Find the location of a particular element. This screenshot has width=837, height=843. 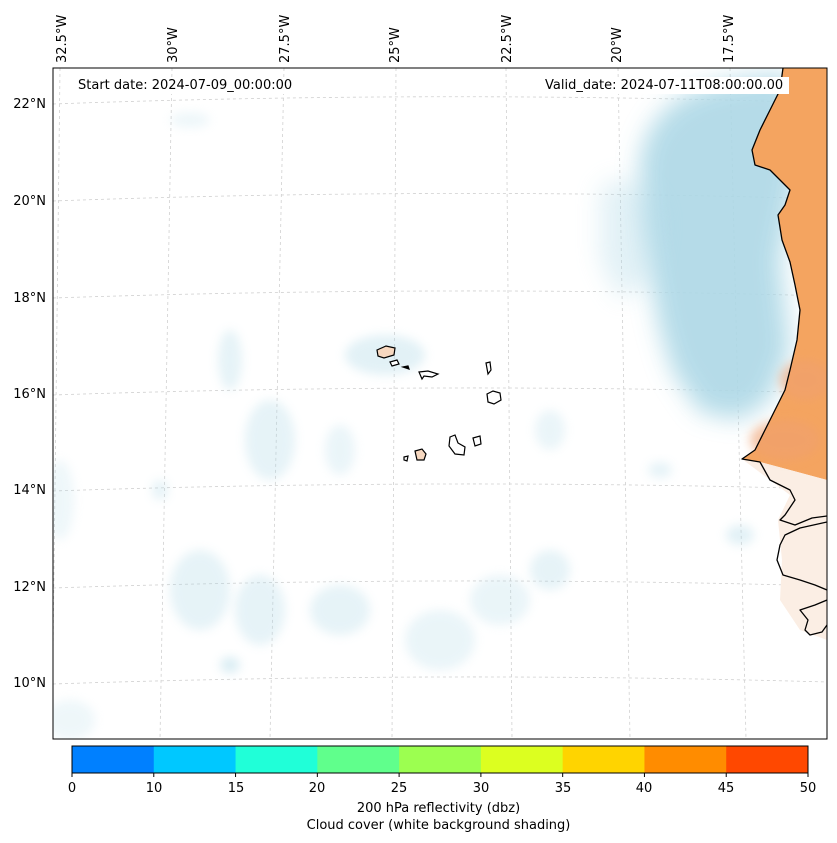

island-maio is located at coordinates (477, 441).